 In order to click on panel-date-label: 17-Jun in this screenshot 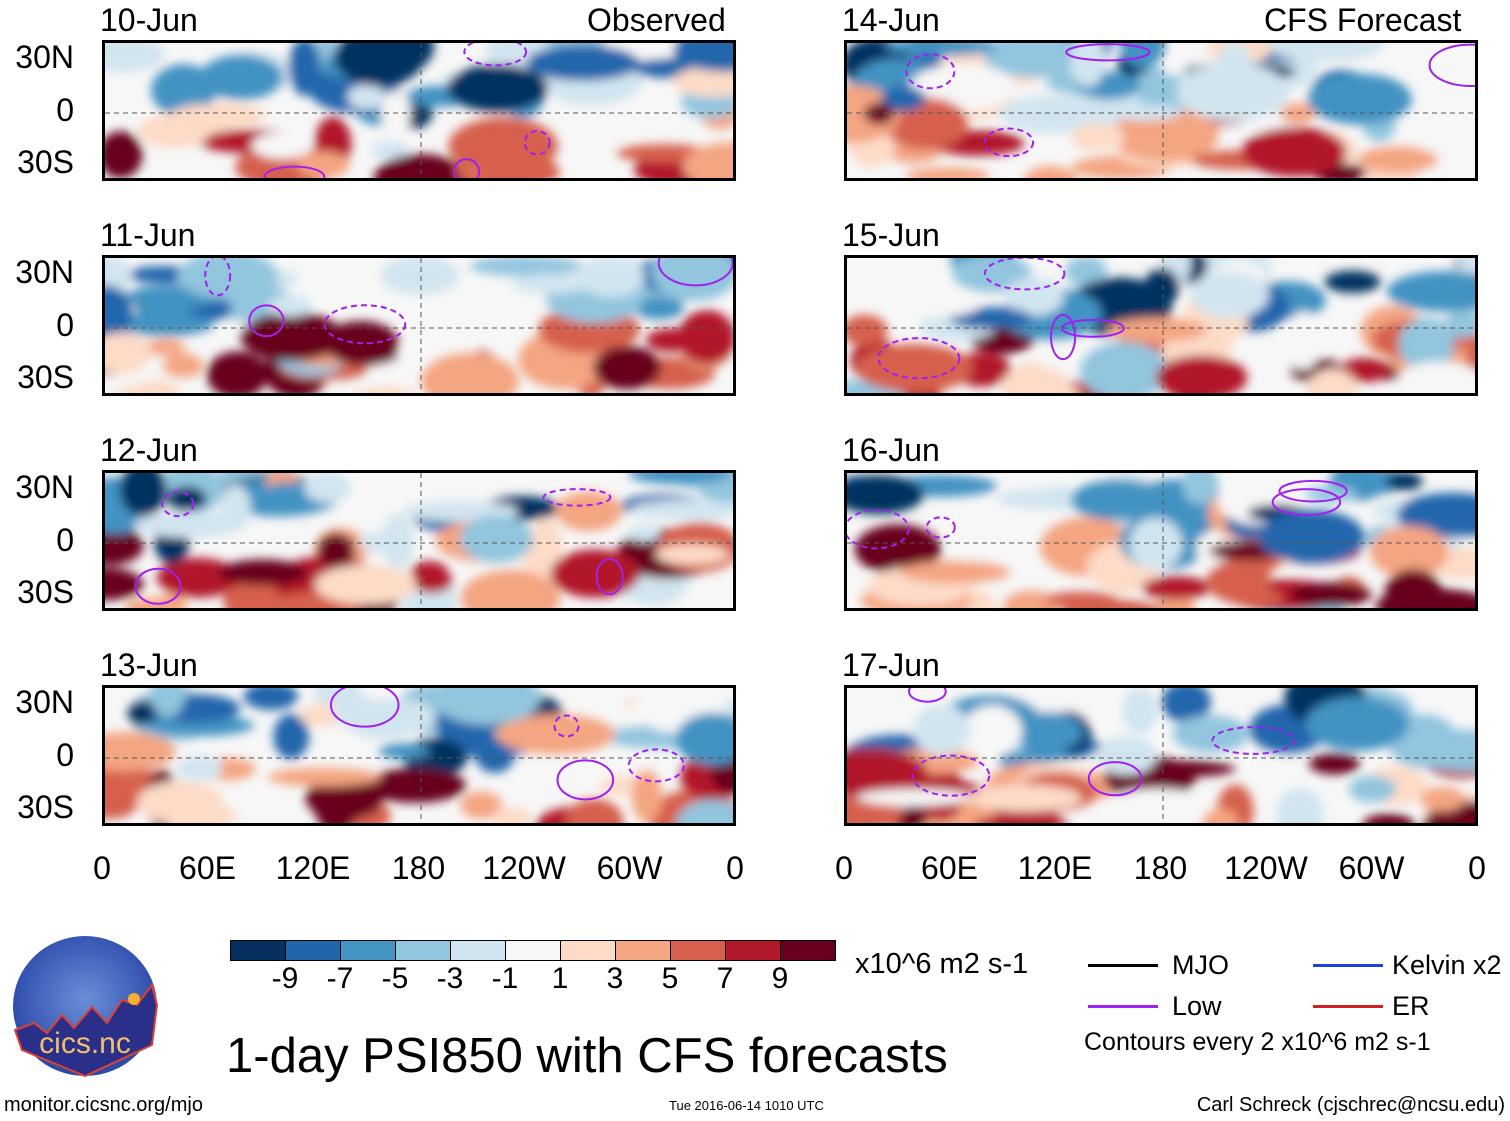, I will do `click(891, 665)`.